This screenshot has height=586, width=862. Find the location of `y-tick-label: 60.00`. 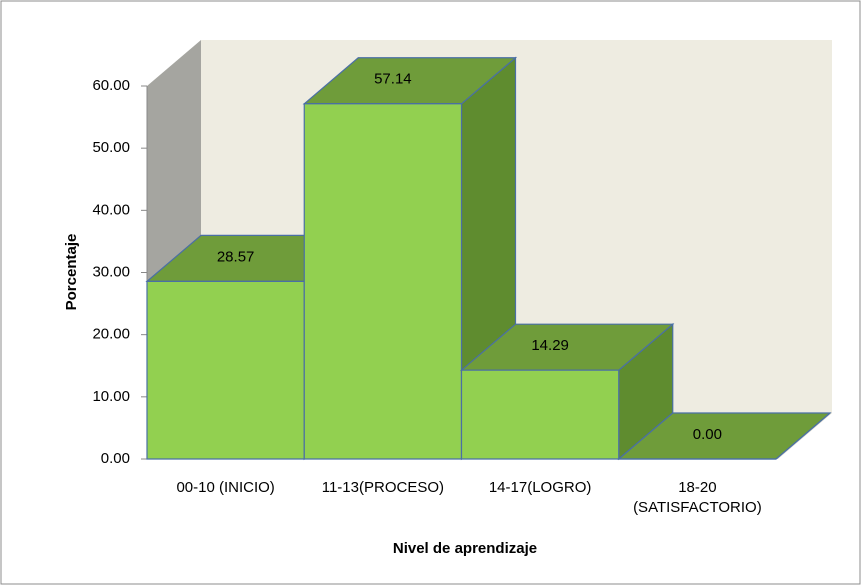

y-tick-label: 60.00 is located at coordinates (111, 85).